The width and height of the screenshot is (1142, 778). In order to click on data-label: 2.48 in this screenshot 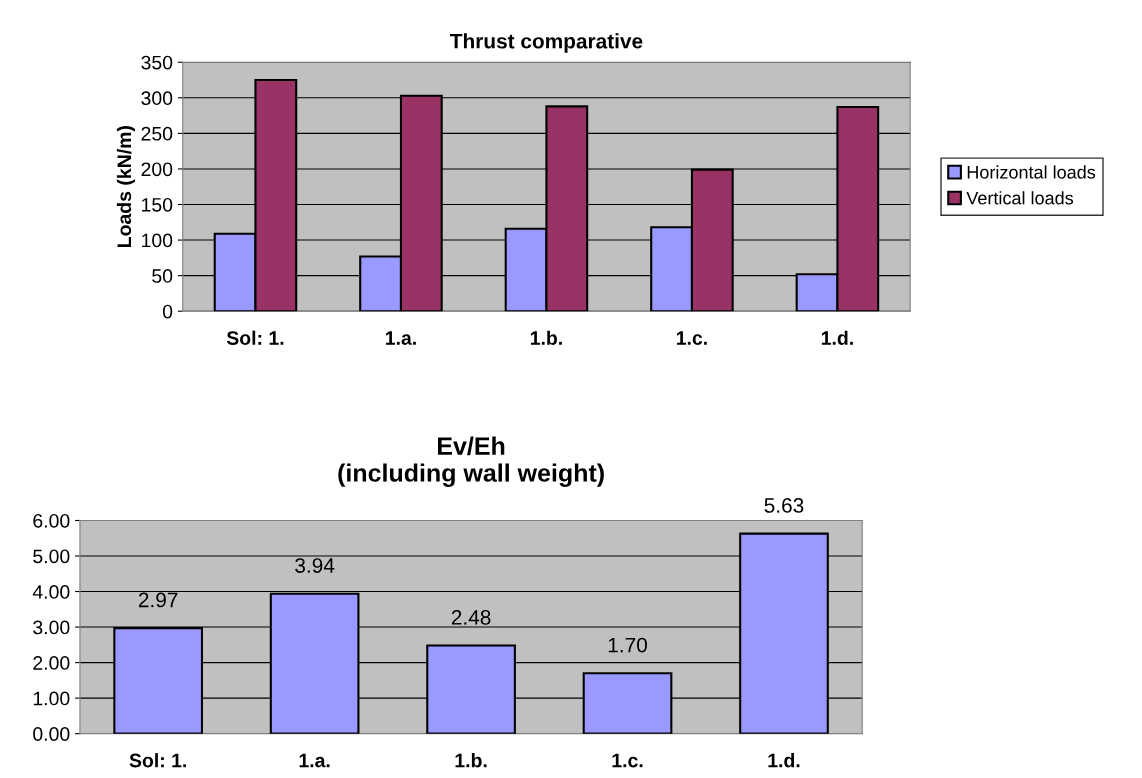, I will do `click(471, 617)`.